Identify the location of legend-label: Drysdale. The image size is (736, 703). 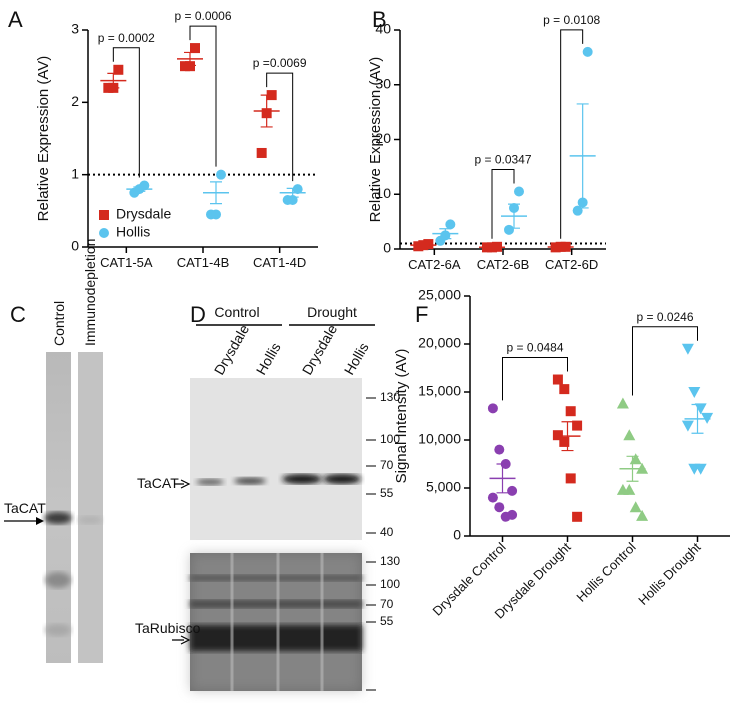
(143, 214).